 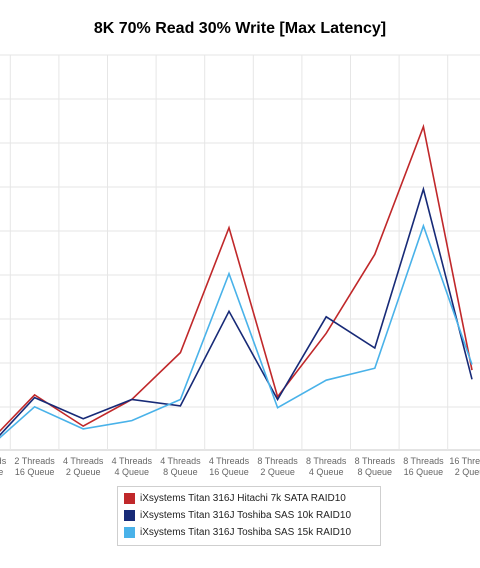 What do you see at coordinates (180, 466) in the screenshot?
I see `x-tick-label: 4 Threads 8 Queue` at bounding box center [180, 466].